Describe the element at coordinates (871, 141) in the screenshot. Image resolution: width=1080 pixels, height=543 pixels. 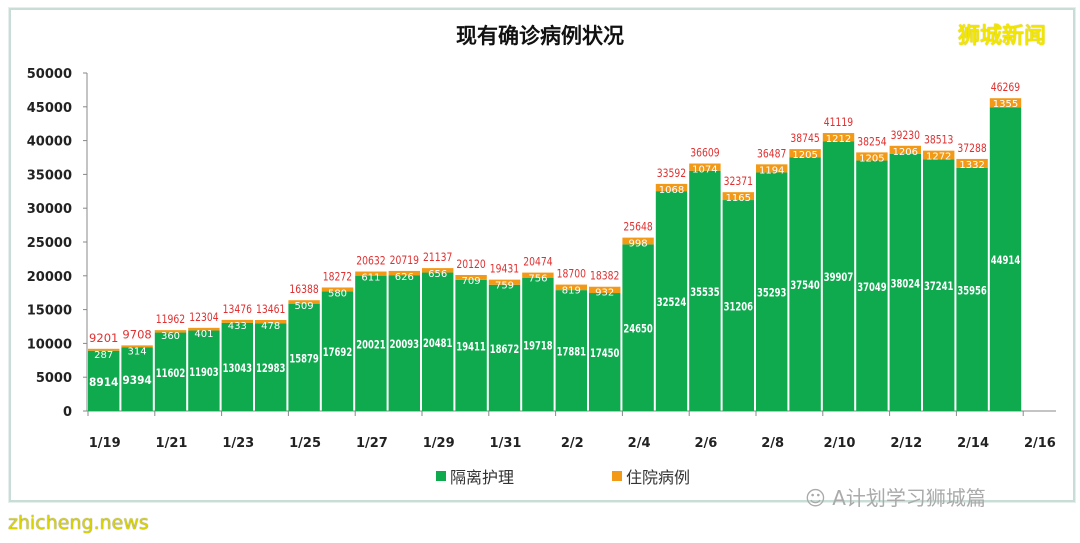
I see `data-label-total: 38254` at that location.